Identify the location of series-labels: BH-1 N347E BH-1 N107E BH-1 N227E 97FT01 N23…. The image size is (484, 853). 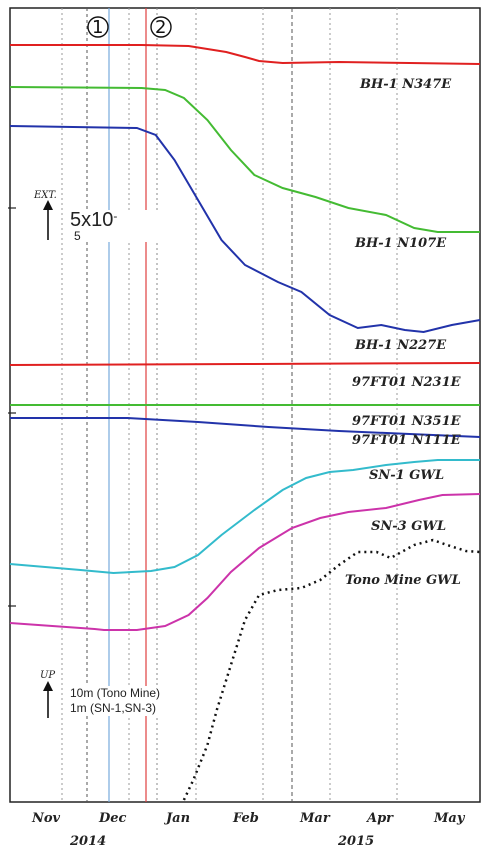
(403, 332).